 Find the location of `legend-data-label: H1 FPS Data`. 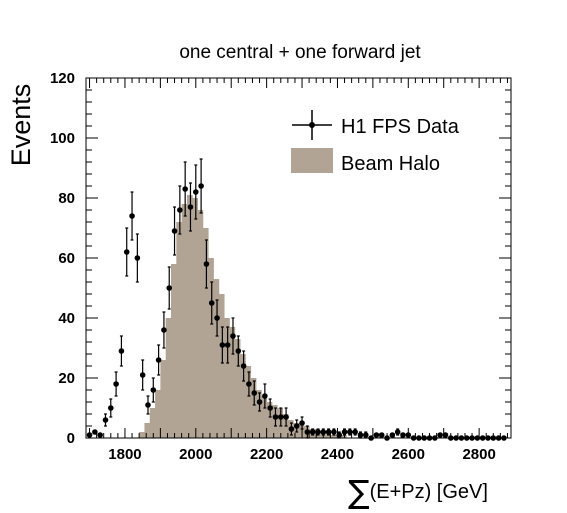

legend-data-label: H1 FPS Data is located at coordinates (400, 127).